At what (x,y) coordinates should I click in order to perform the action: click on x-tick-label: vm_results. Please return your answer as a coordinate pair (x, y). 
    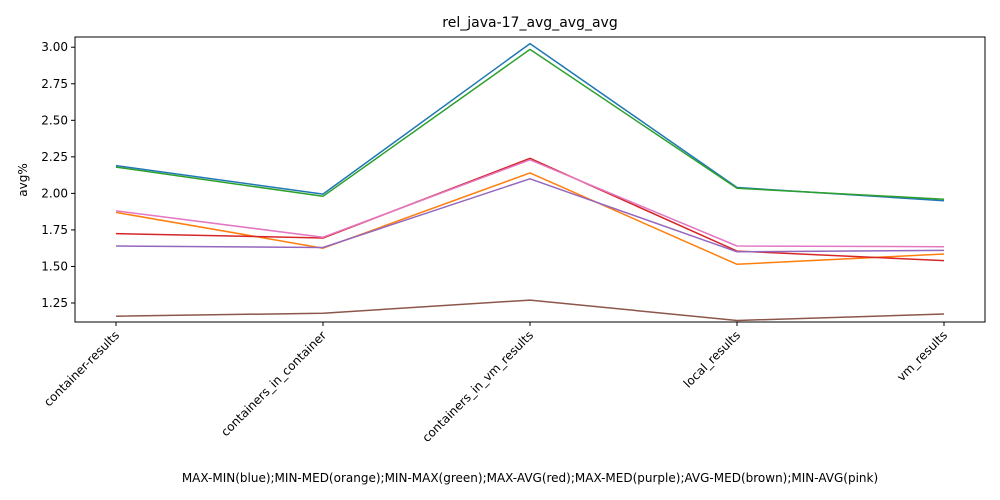
    Looking at the image, I should click on (922, 356).